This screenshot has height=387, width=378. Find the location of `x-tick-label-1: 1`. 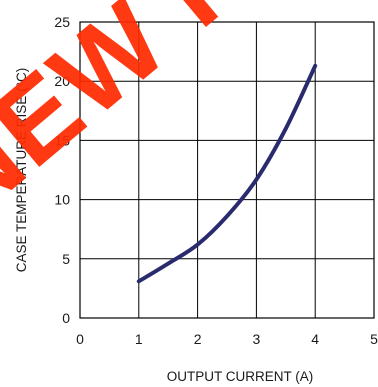

x-tick-label-1: 1 is located at coordinates (139, 339).